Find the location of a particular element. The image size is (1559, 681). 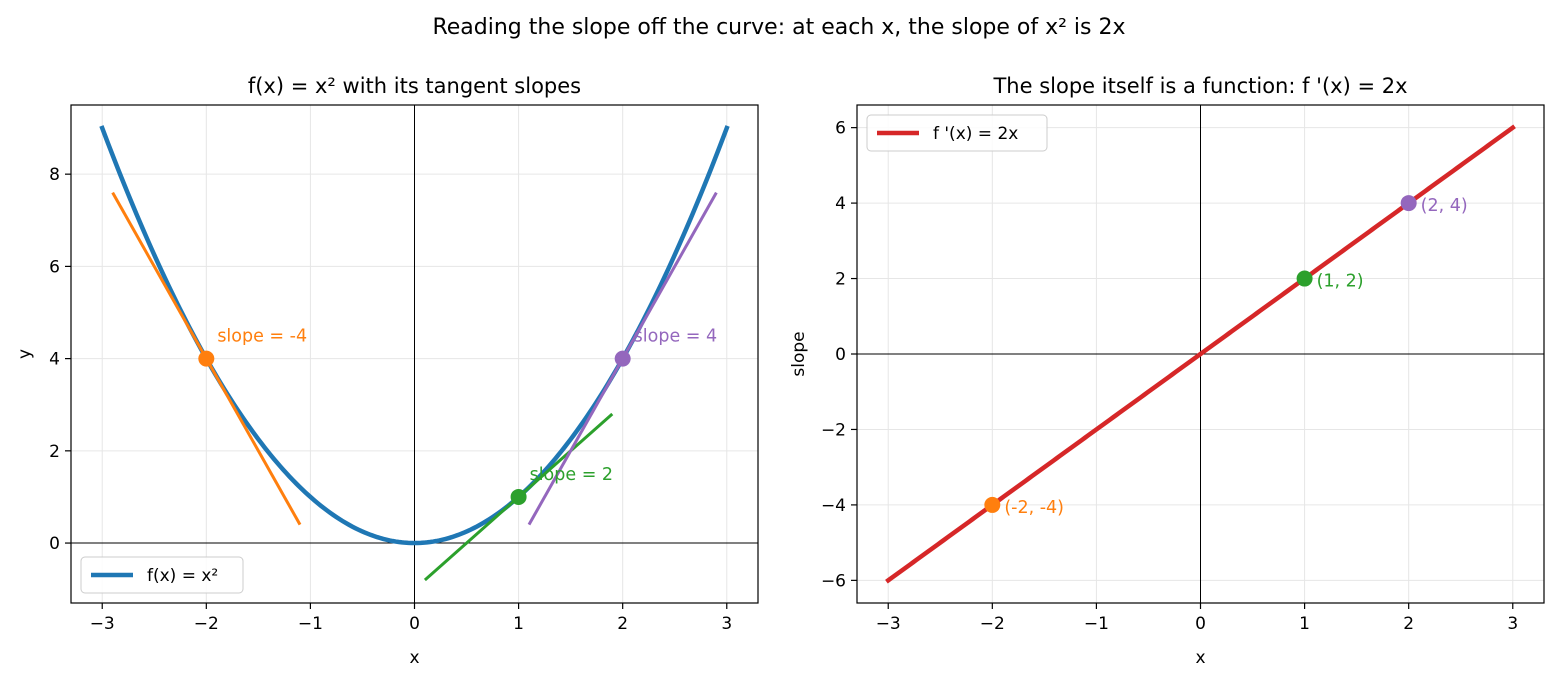

y-tick-label: 8 is located at coordinates (54, 175).